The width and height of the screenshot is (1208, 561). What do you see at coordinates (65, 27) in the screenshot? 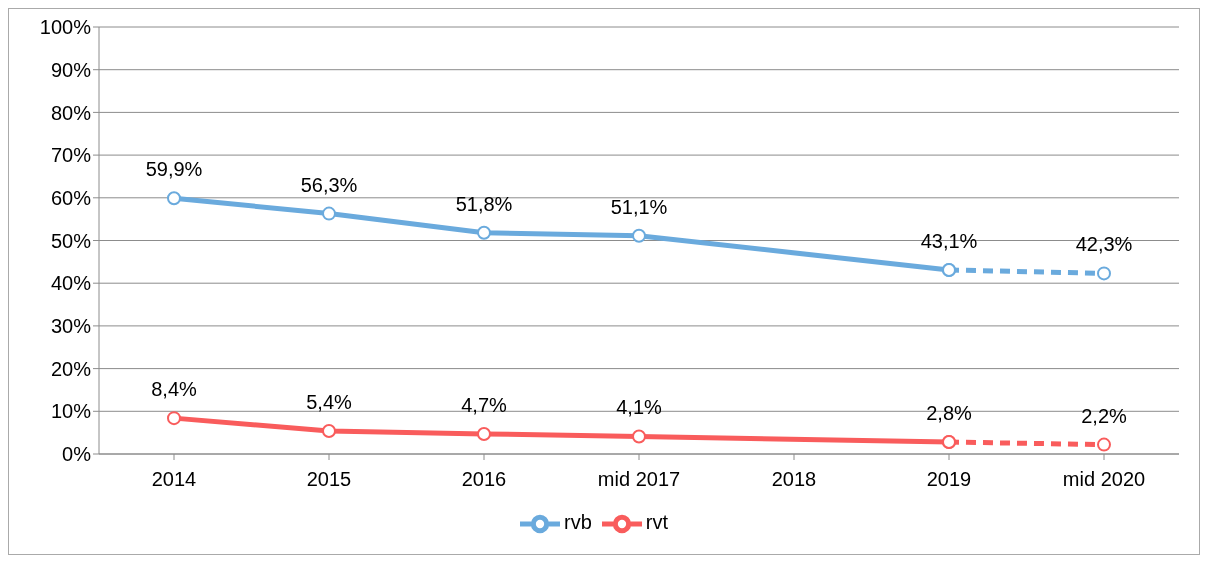
I see `y-tick-label: 100%` at bounding box center [65, 27].